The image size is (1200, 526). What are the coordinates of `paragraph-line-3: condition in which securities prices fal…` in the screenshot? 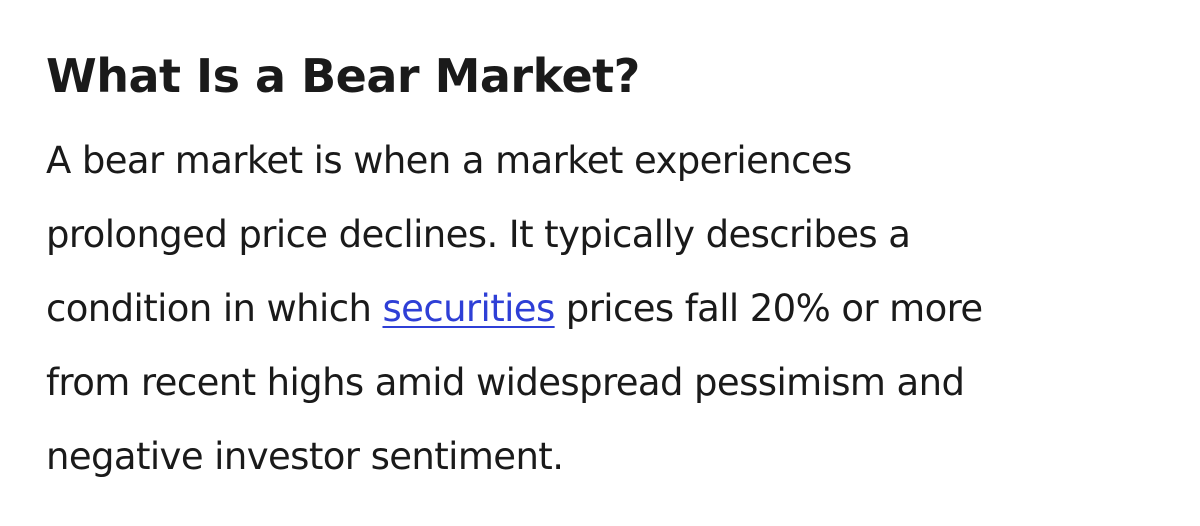 It's located at (601, 309).